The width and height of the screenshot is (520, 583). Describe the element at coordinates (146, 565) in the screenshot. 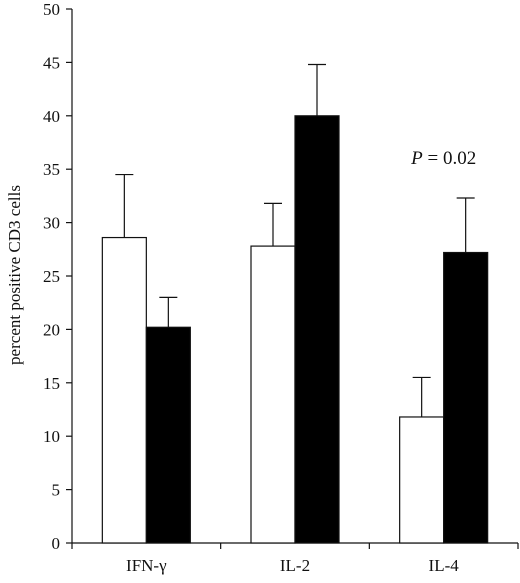

I see `x-tick-label: IFN-γ` at that location.